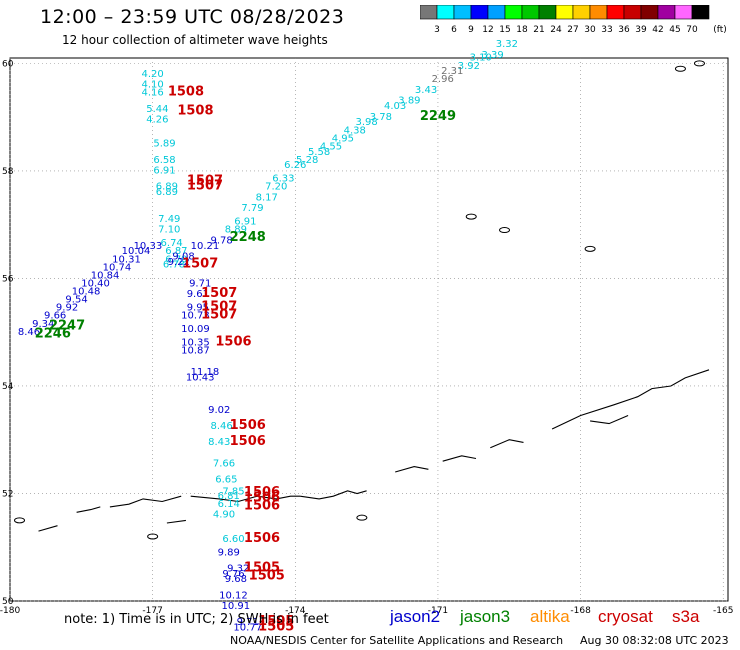 The height and width of the screenshot is (650, 740). What do you see at coordinates (674, 30) in the screenshot?
I see `scale-tick-label: 45` at bounding box center [674, 30].